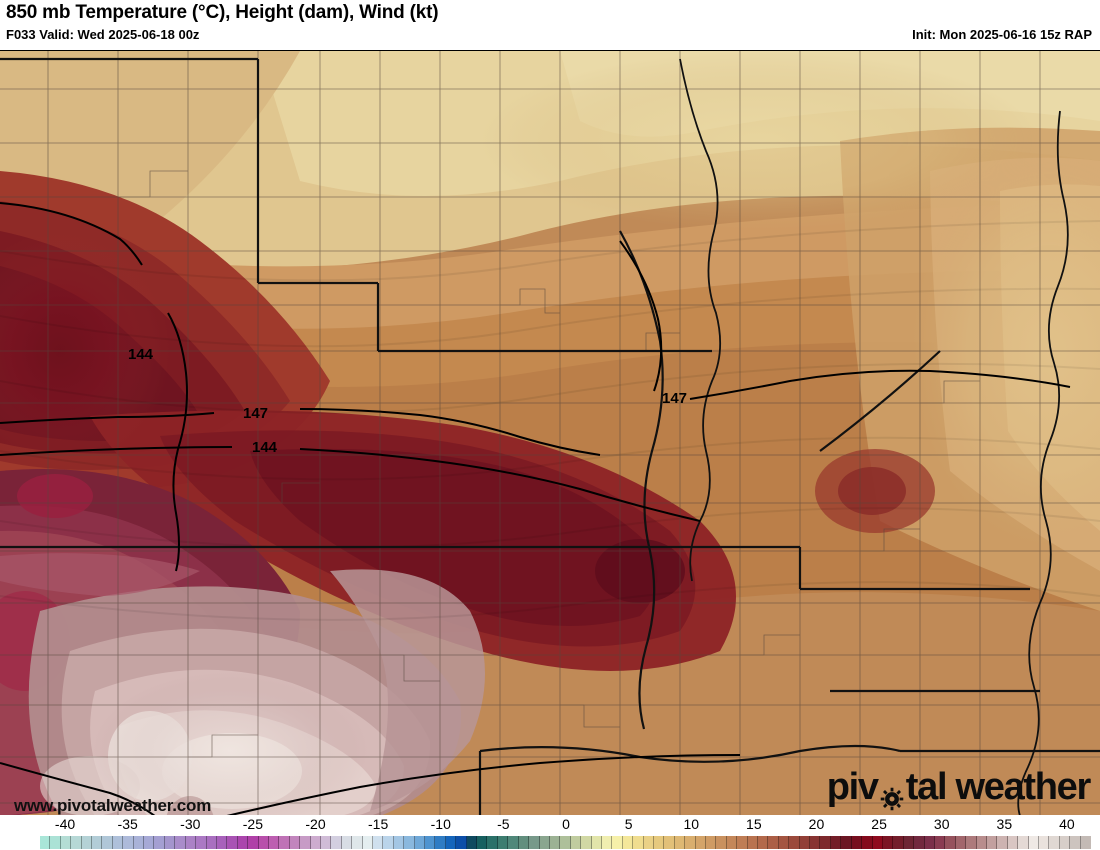  I want to click on colorbar-tick: -35, so click(127, 824).